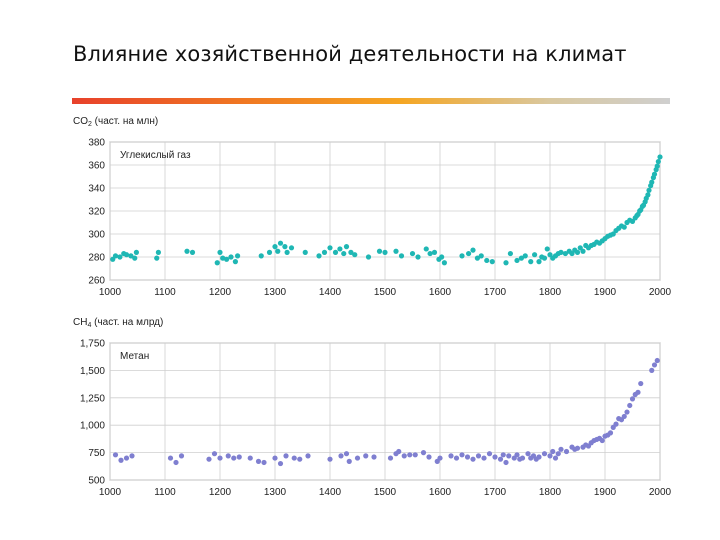  I want to click on ch4-axis-unit: CH4 (част. на млрд), so click(118, 323).